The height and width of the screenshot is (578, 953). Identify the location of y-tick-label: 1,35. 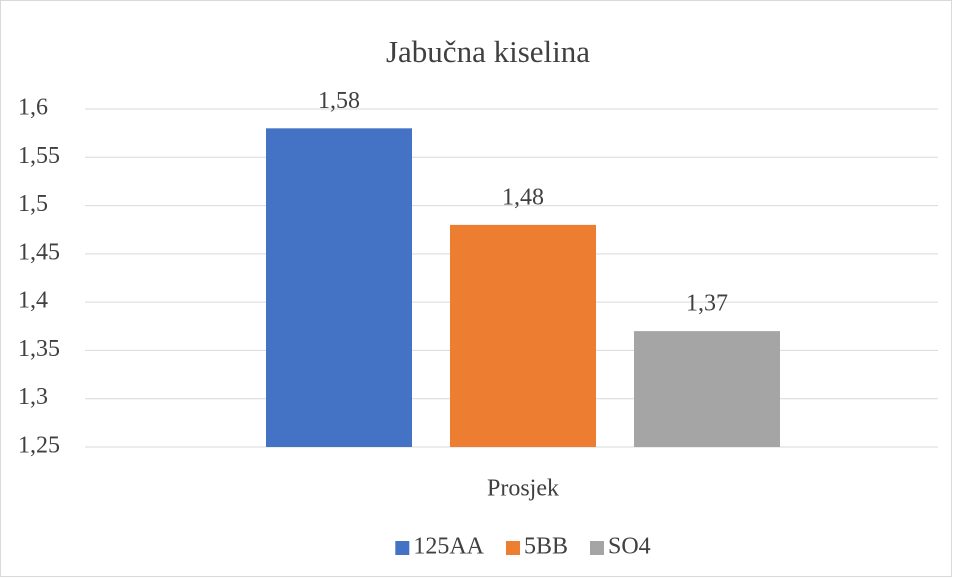
(39, 349).